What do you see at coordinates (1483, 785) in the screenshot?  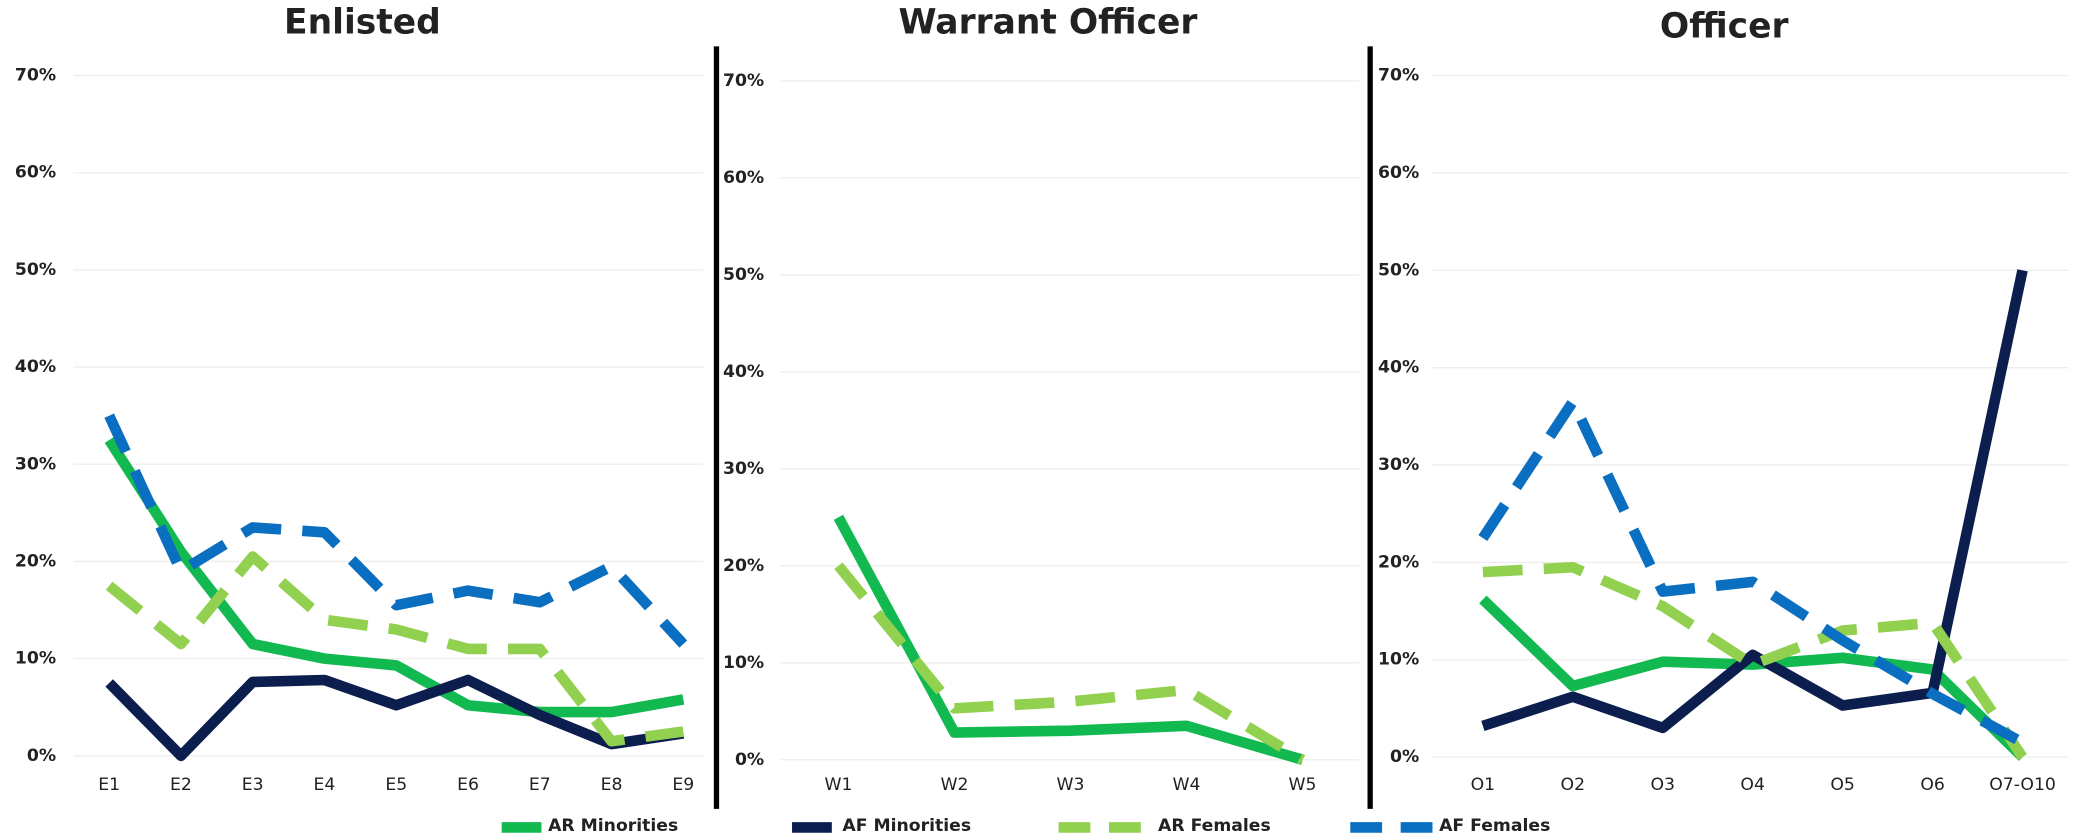 I see `x-tick-label: O1` at bounding box center [1483, 785].